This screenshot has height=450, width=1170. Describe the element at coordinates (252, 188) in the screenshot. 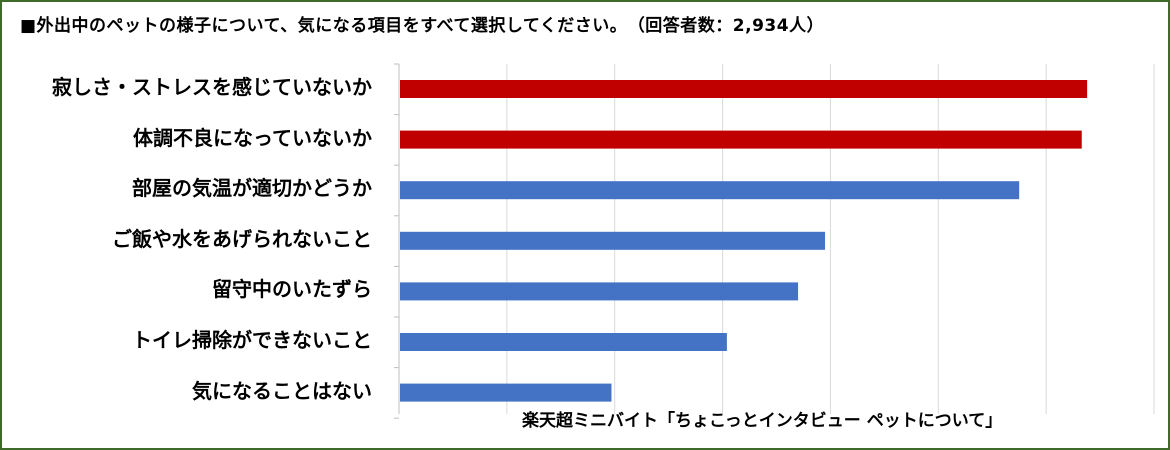

I see `category-label: 部屋の気温が適切かどうか` at that location.